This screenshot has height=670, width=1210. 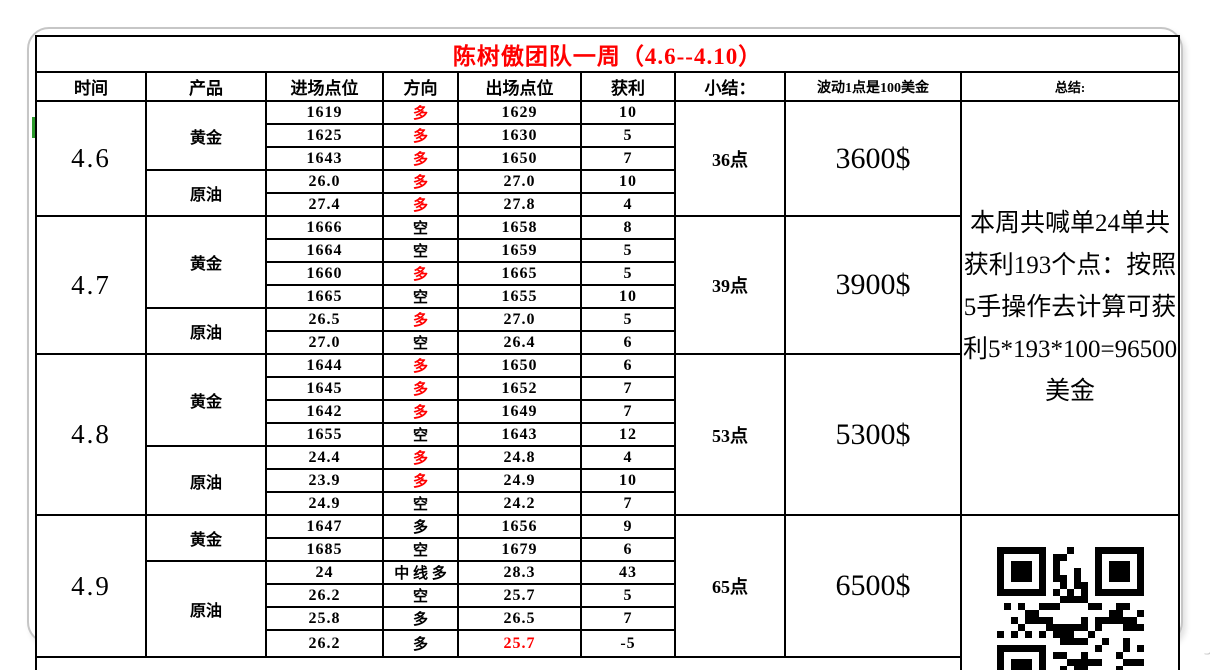 What do you see at coordinates (324, 434) in the screenshot?
I see `entry-cell: 1655` at bounding box center [324, 434].